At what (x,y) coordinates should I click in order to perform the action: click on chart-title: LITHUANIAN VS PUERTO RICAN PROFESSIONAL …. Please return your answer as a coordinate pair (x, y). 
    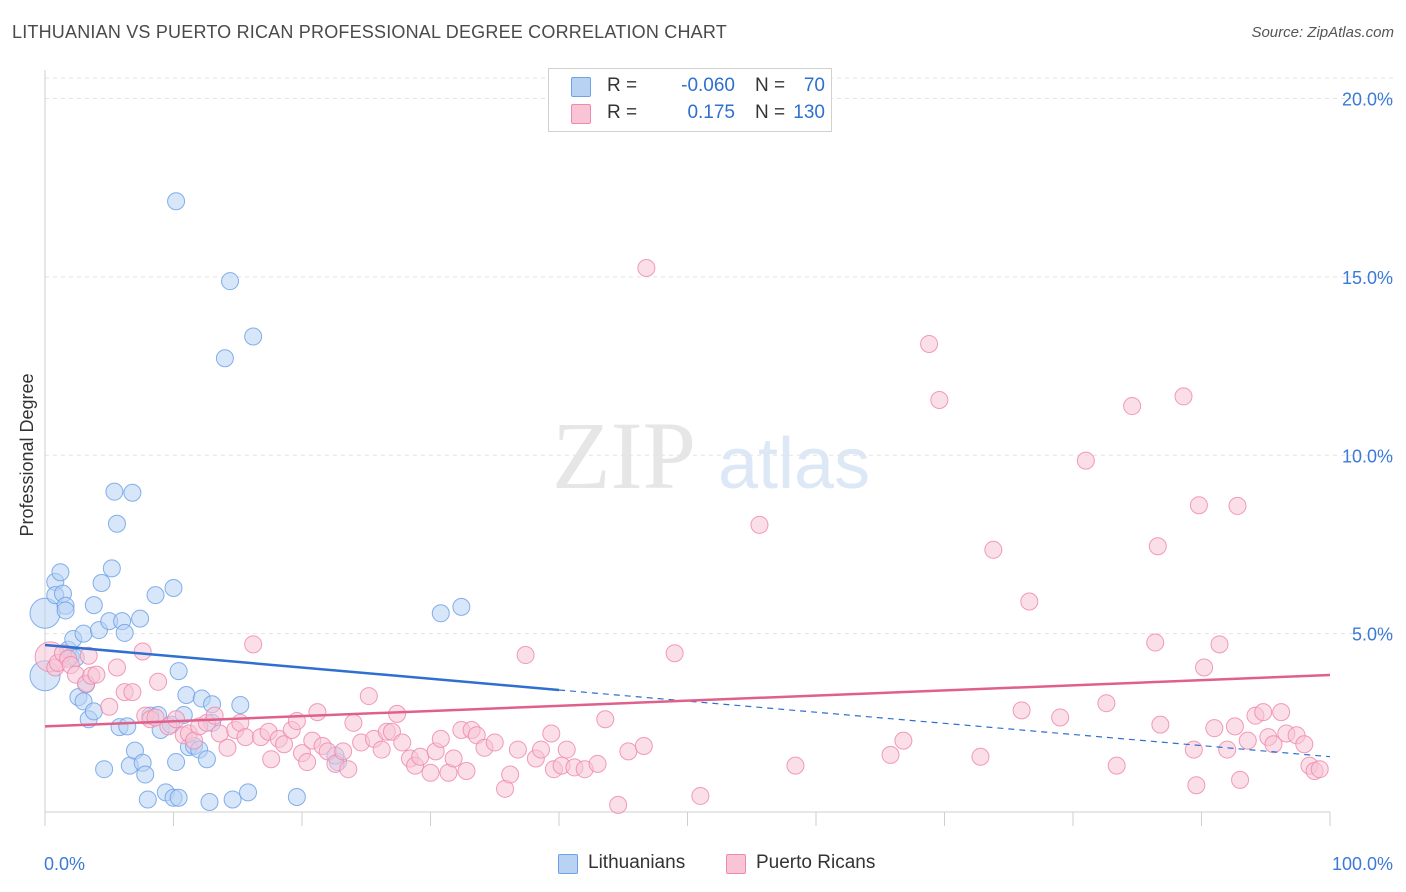
    Looking at the image, I should click on (369, 32).